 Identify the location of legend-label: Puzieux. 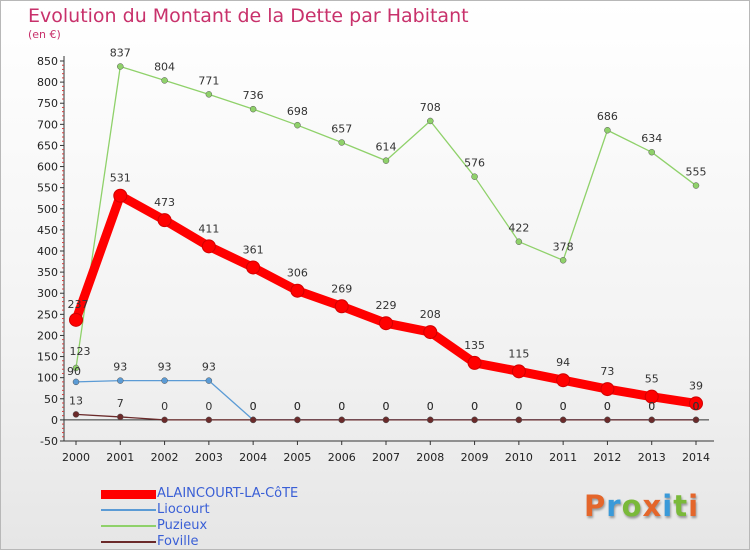
(182, 525).